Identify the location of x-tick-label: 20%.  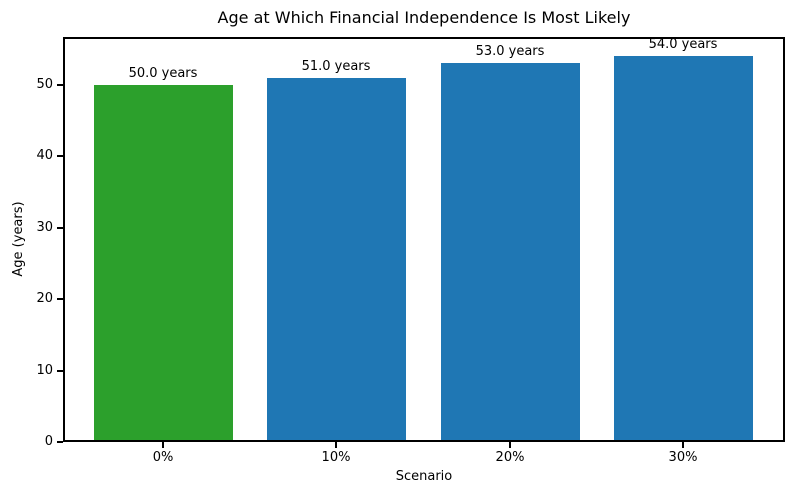
(510, 457).